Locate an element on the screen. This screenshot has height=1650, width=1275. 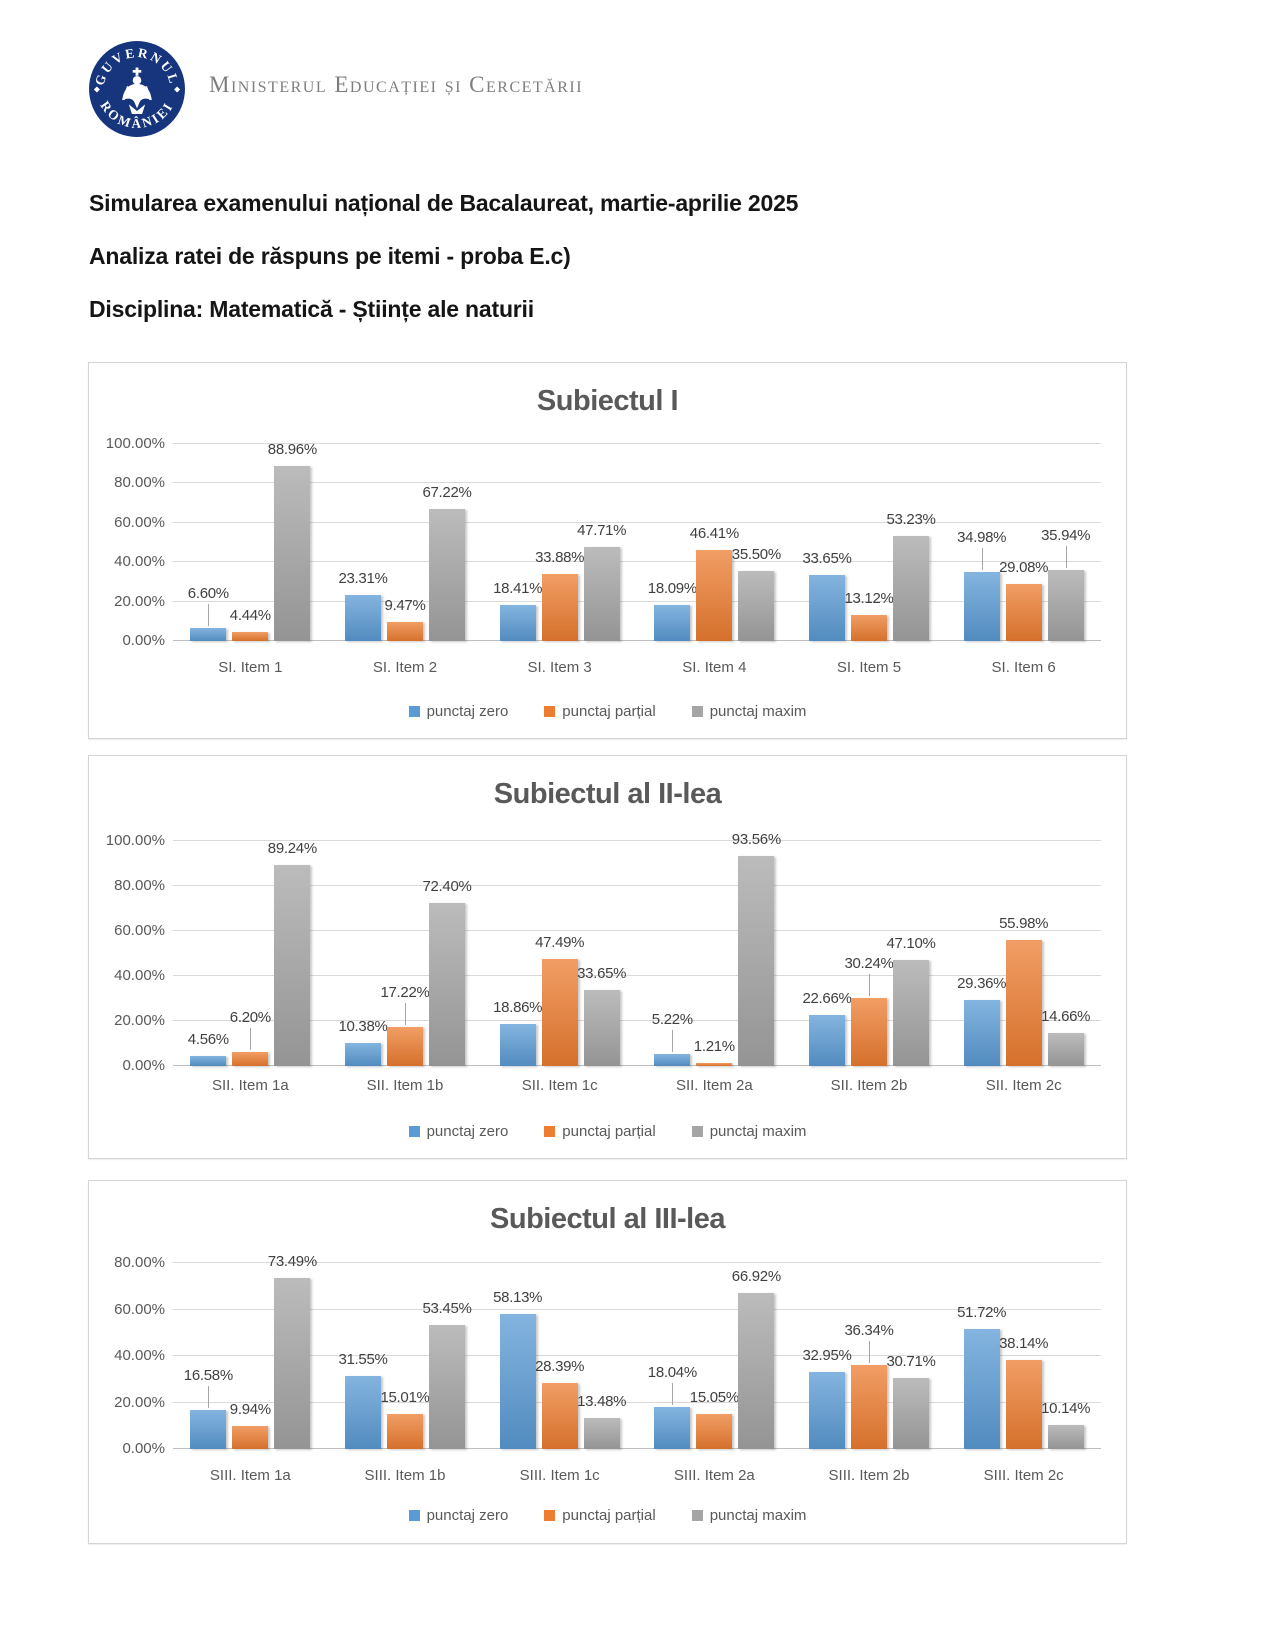
data-label: 4.56% is located at coordinates (208, 1039).